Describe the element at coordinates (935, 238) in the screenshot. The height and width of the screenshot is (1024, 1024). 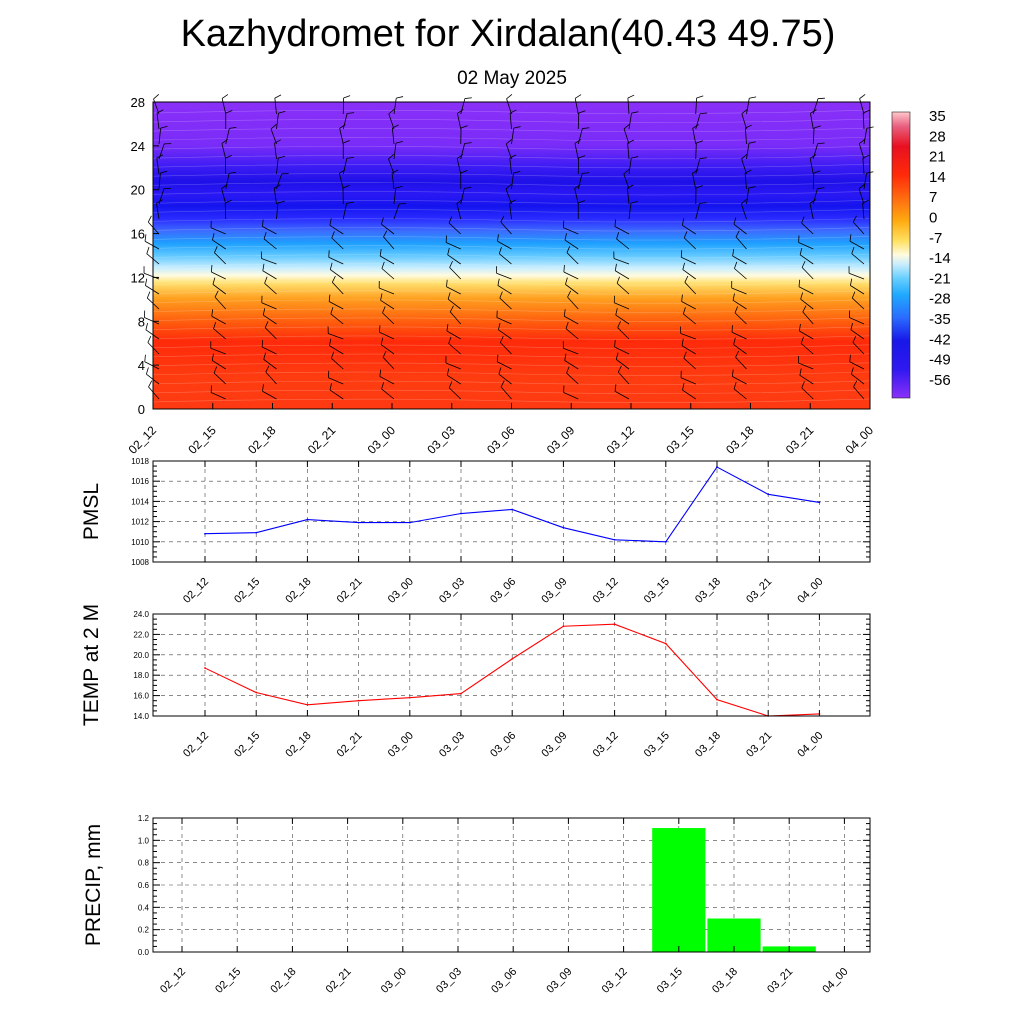
I see `colorbar-label: -7` at that location.